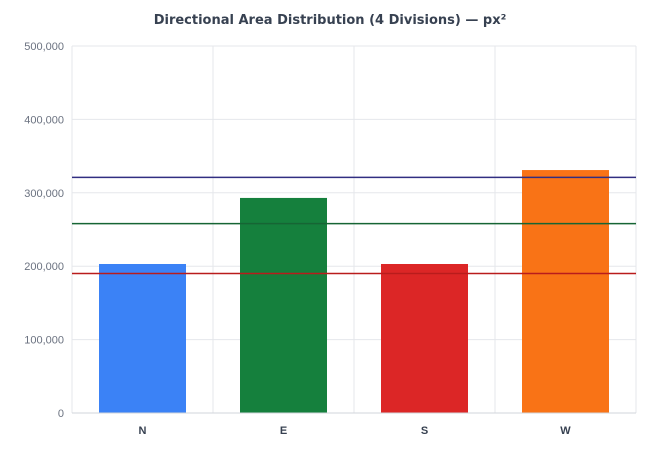 This screenshot has height=460, width=660. What do you see at coordinates (44, 267) in the screenshot?
I see `y-tick-label: 200,000` at bounding box center [44, 267].